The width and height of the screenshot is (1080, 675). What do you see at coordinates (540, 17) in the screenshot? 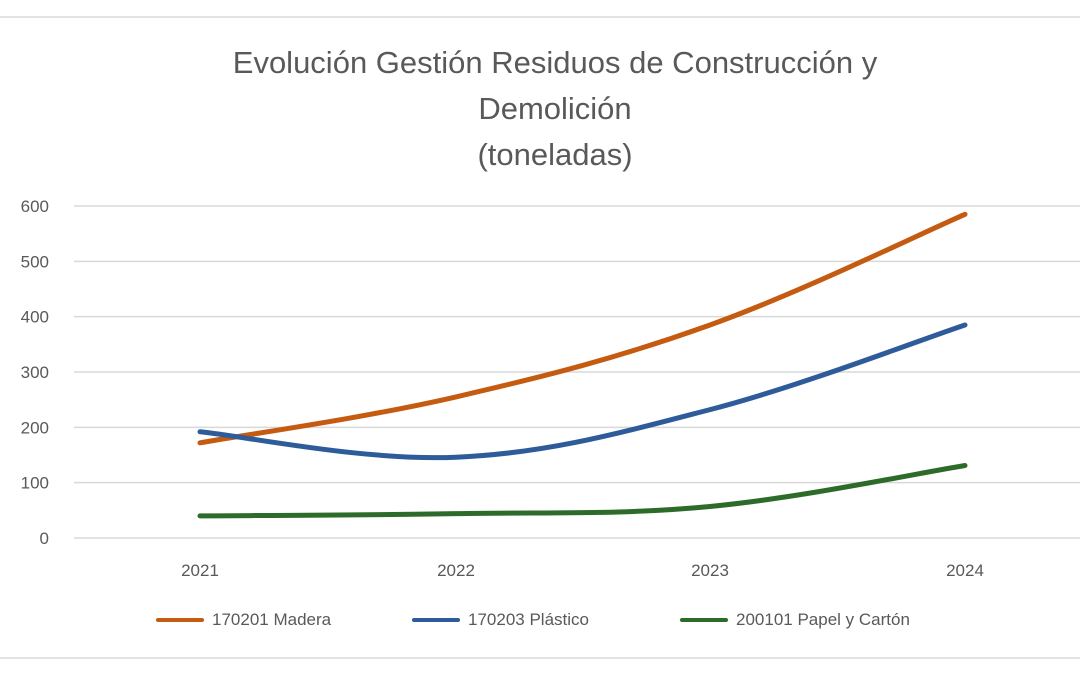
I see `top-border` at bounding box center [540, 17].